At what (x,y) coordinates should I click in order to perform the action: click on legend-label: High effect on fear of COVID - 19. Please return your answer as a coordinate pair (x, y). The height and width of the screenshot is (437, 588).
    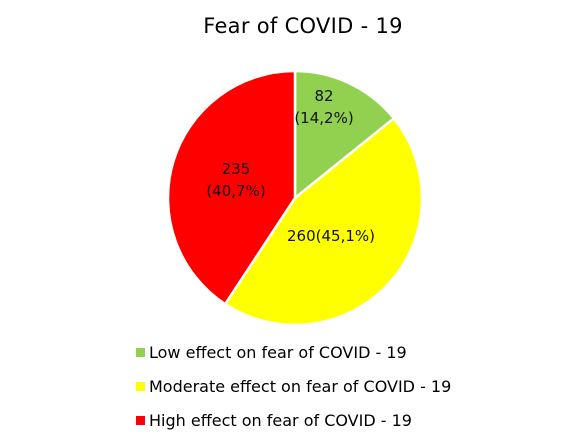
    Looking at the image, I should click on (280, 420).